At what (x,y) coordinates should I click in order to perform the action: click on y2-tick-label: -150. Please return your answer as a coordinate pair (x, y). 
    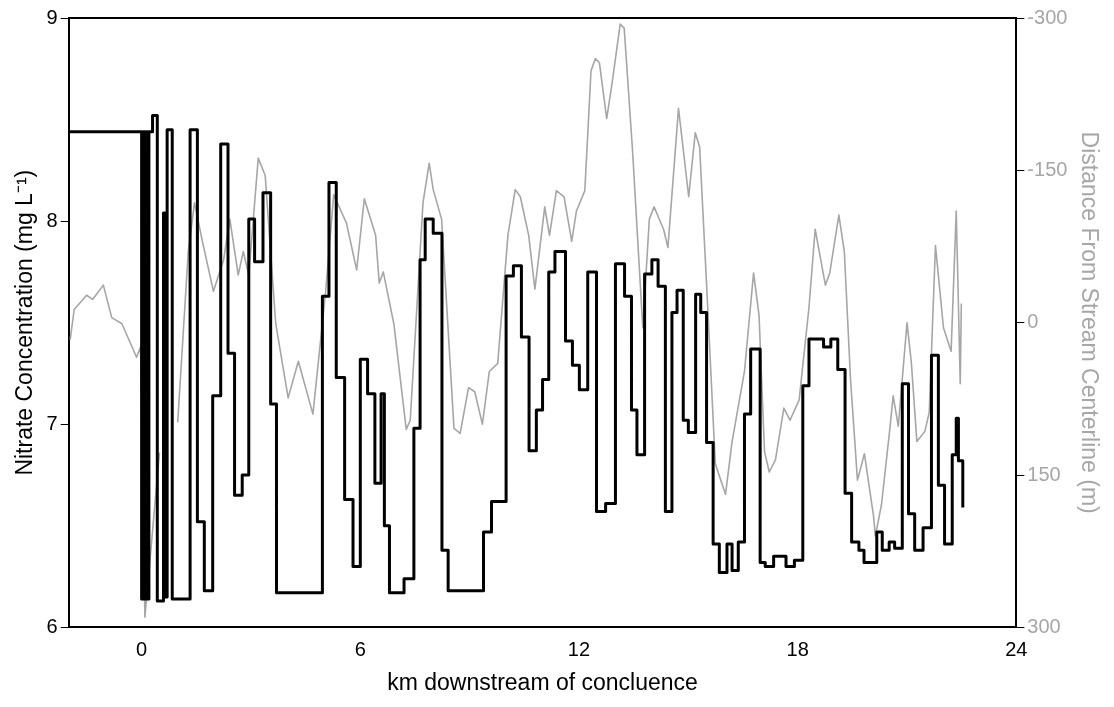
    Looking at the image, I should click on (1047, 168).